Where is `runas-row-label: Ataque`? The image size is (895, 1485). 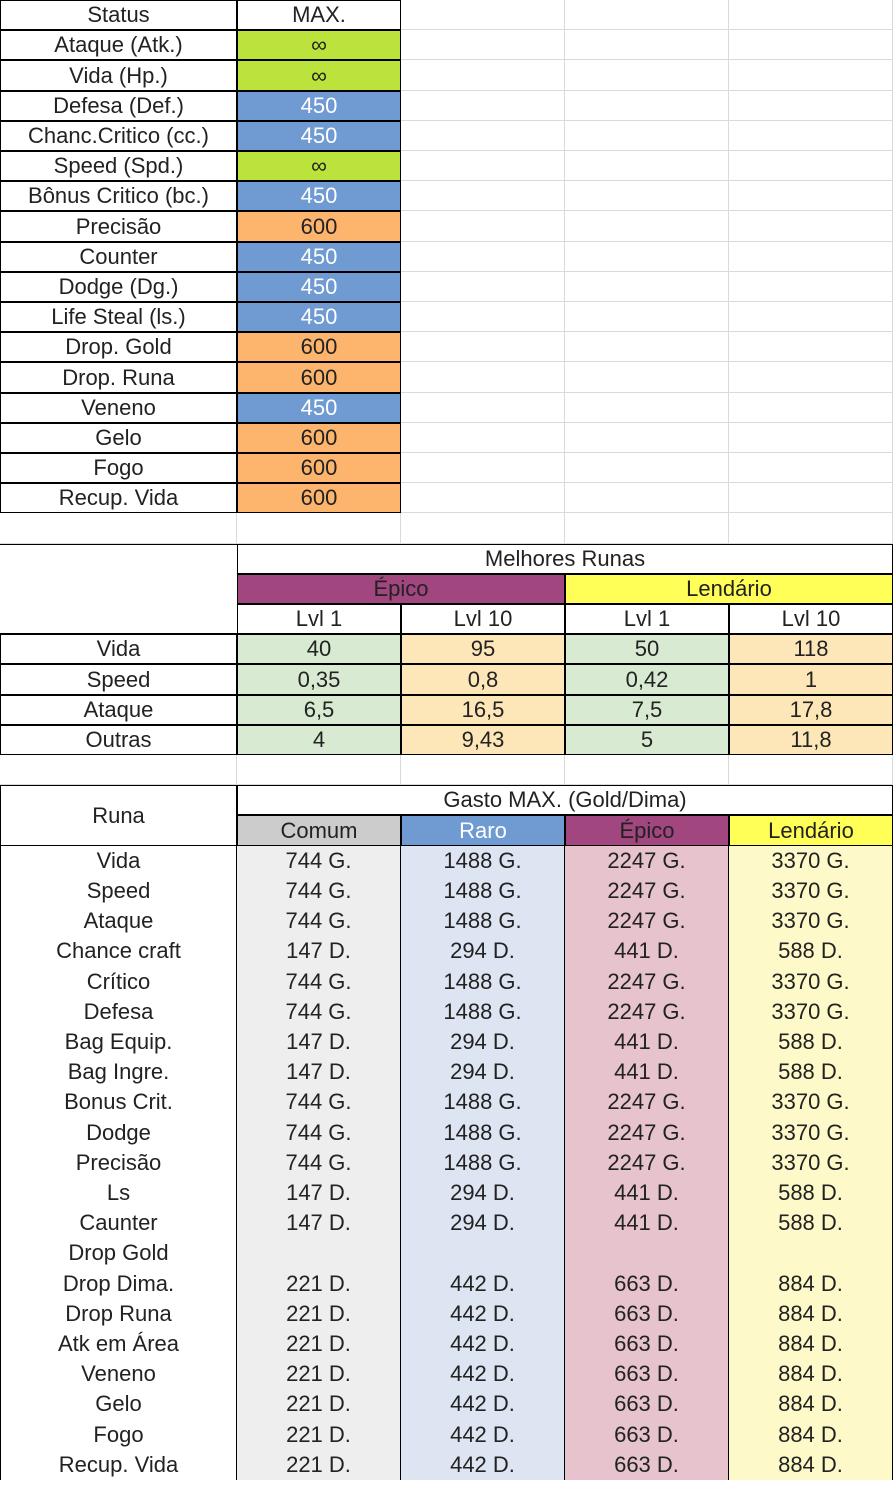 runas-row-label: Ataque is located at coordinates (118, 710).